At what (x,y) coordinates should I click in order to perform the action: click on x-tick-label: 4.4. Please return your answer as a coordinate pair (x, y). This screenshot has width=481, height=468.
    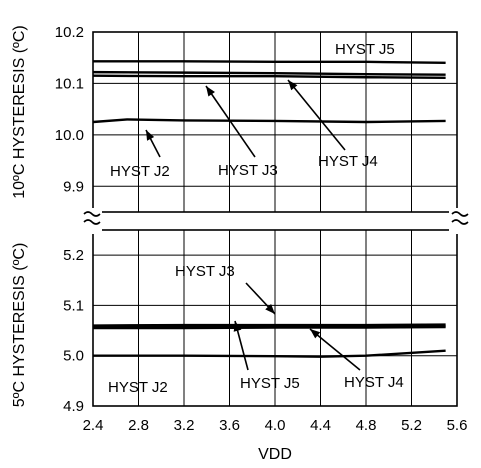
    Looking at the image, I should click on (320, 425).